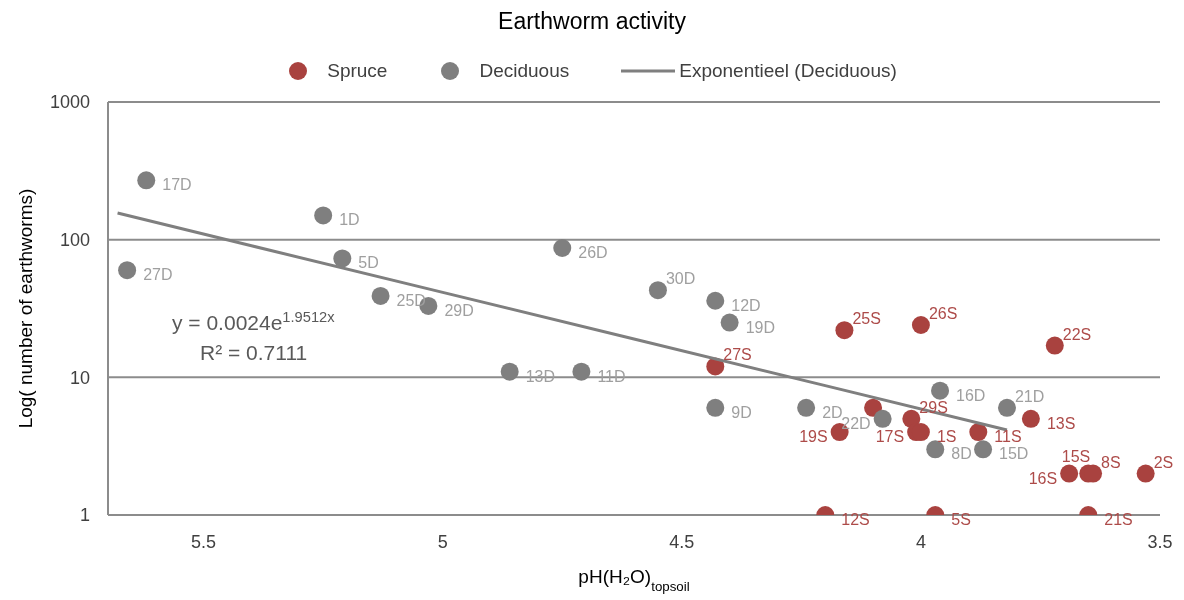 The image size is (1184, 600). What do you see at coordinates (442, 541) in the screenshot?
I see `x-tick-label: 5` at bounding box center [442, 541].